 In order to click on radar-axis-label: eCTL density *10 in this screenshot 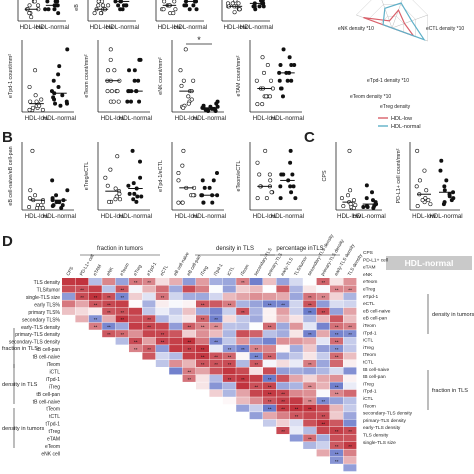, I will do `click(445, 29)`.